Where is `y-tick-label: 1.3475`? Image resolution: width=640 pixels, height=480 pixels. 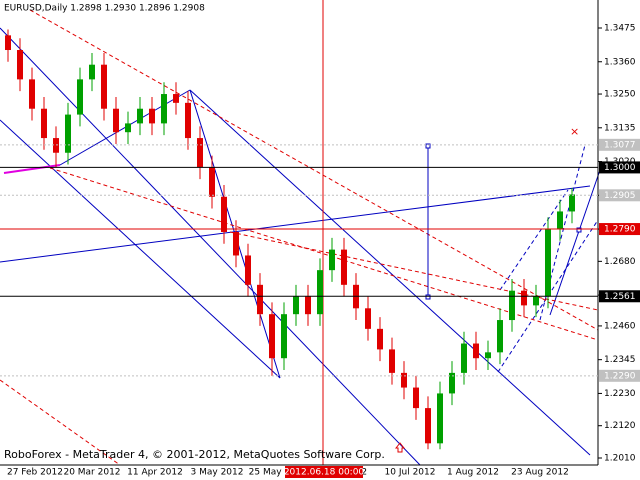 y-tick-label: 1.3475 is located at coordinates (620, 29).